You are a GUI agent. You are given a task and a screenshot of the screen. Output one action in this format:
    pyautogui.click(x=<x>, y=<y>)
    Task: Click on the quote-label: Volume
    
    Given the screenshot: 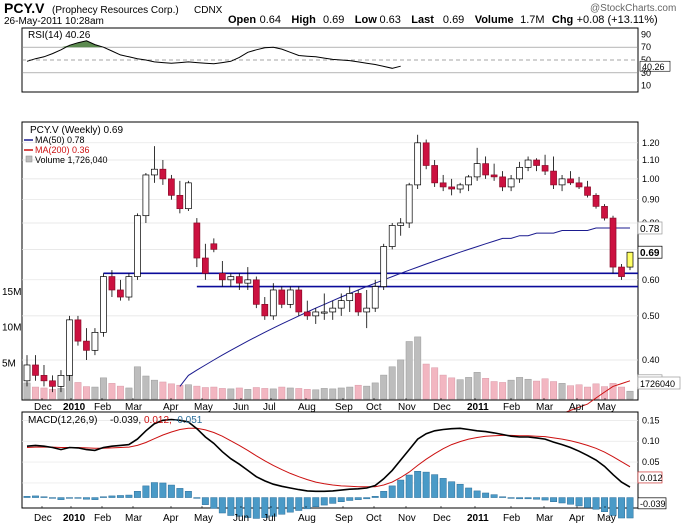 What is the action you would take?
    pyautogui.click(x=494, y=20)
    